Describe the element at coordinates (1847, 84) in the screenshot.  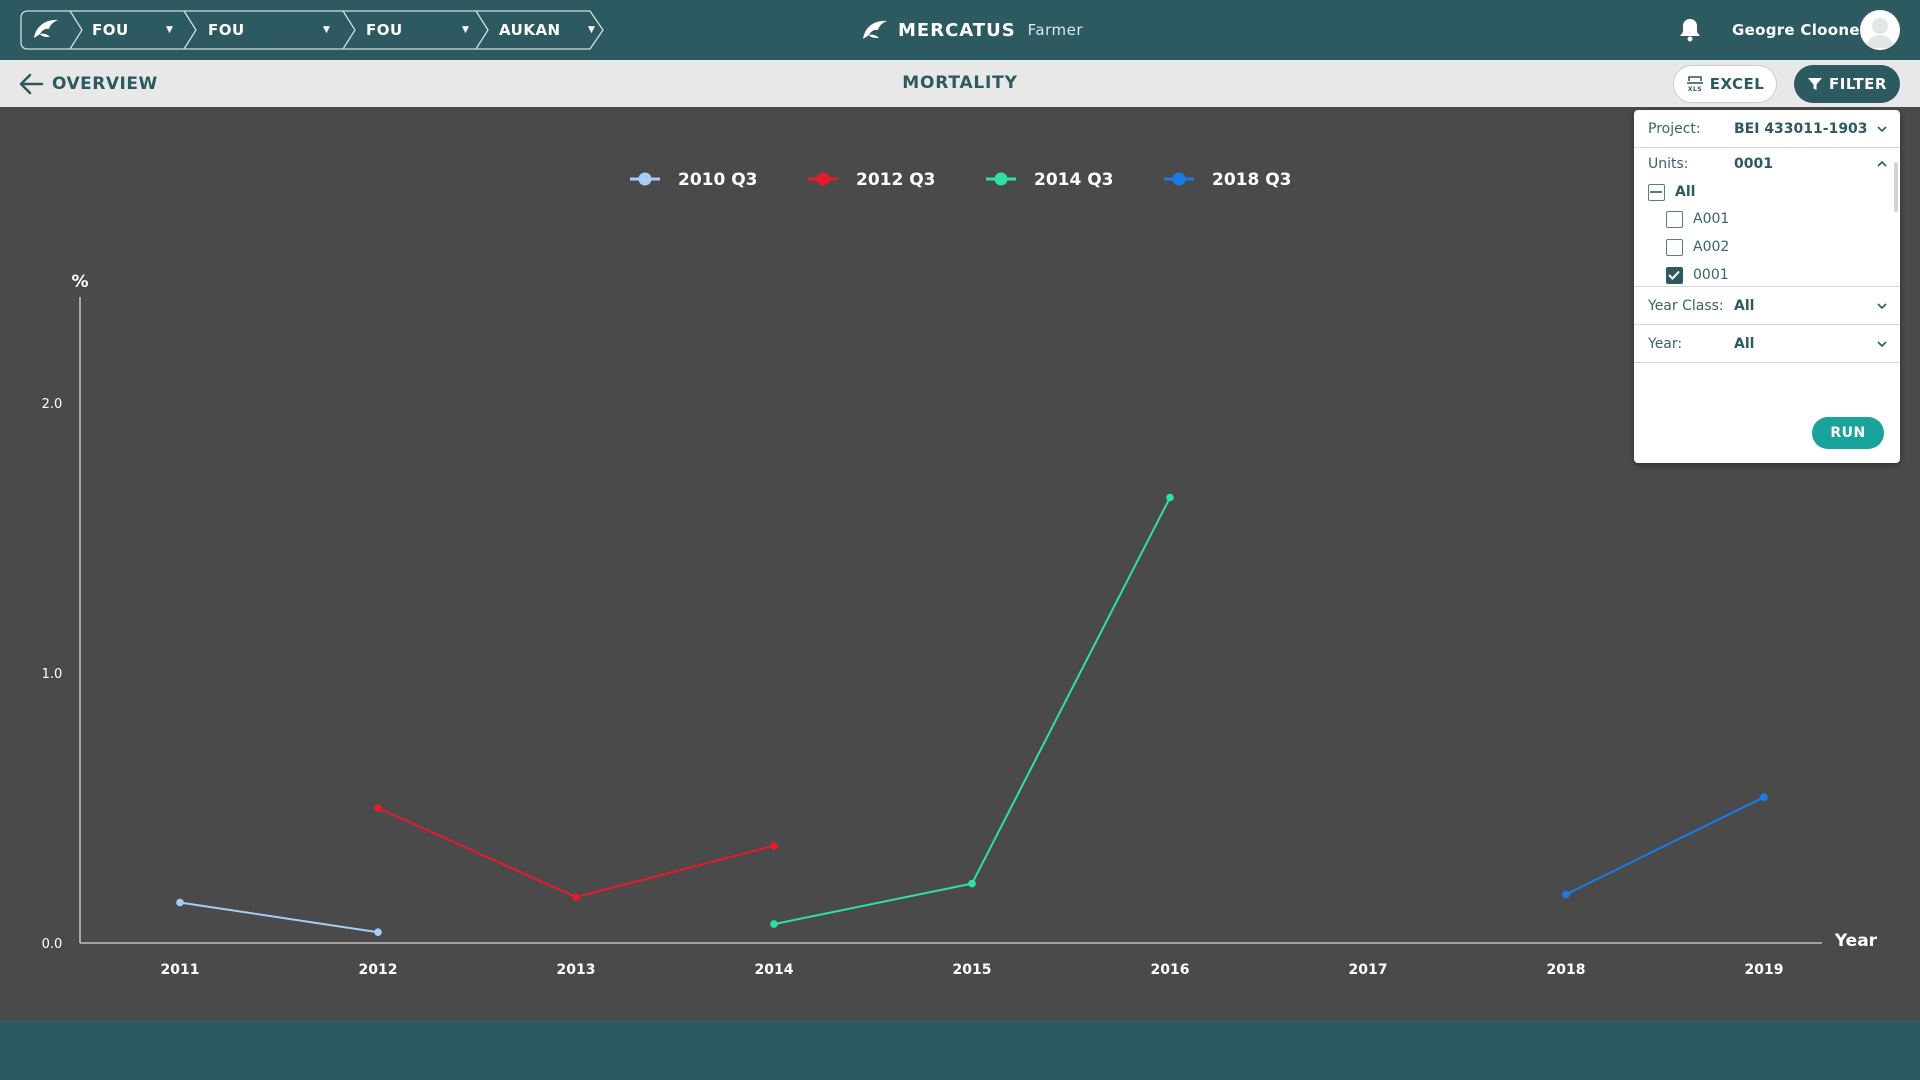
I see `filter-button: FILTER` at that location.